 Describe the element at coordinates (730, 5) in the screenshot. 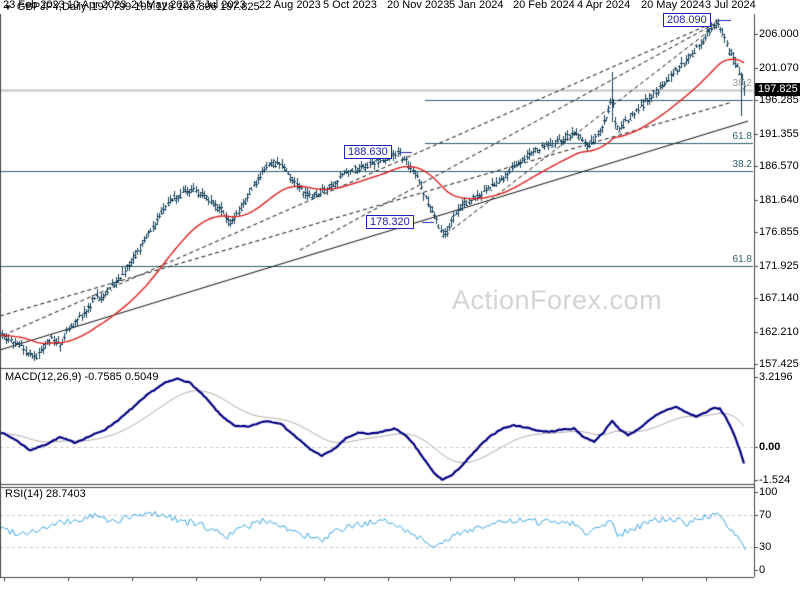

I see `date-label: 3 Jul 2024` at that location.